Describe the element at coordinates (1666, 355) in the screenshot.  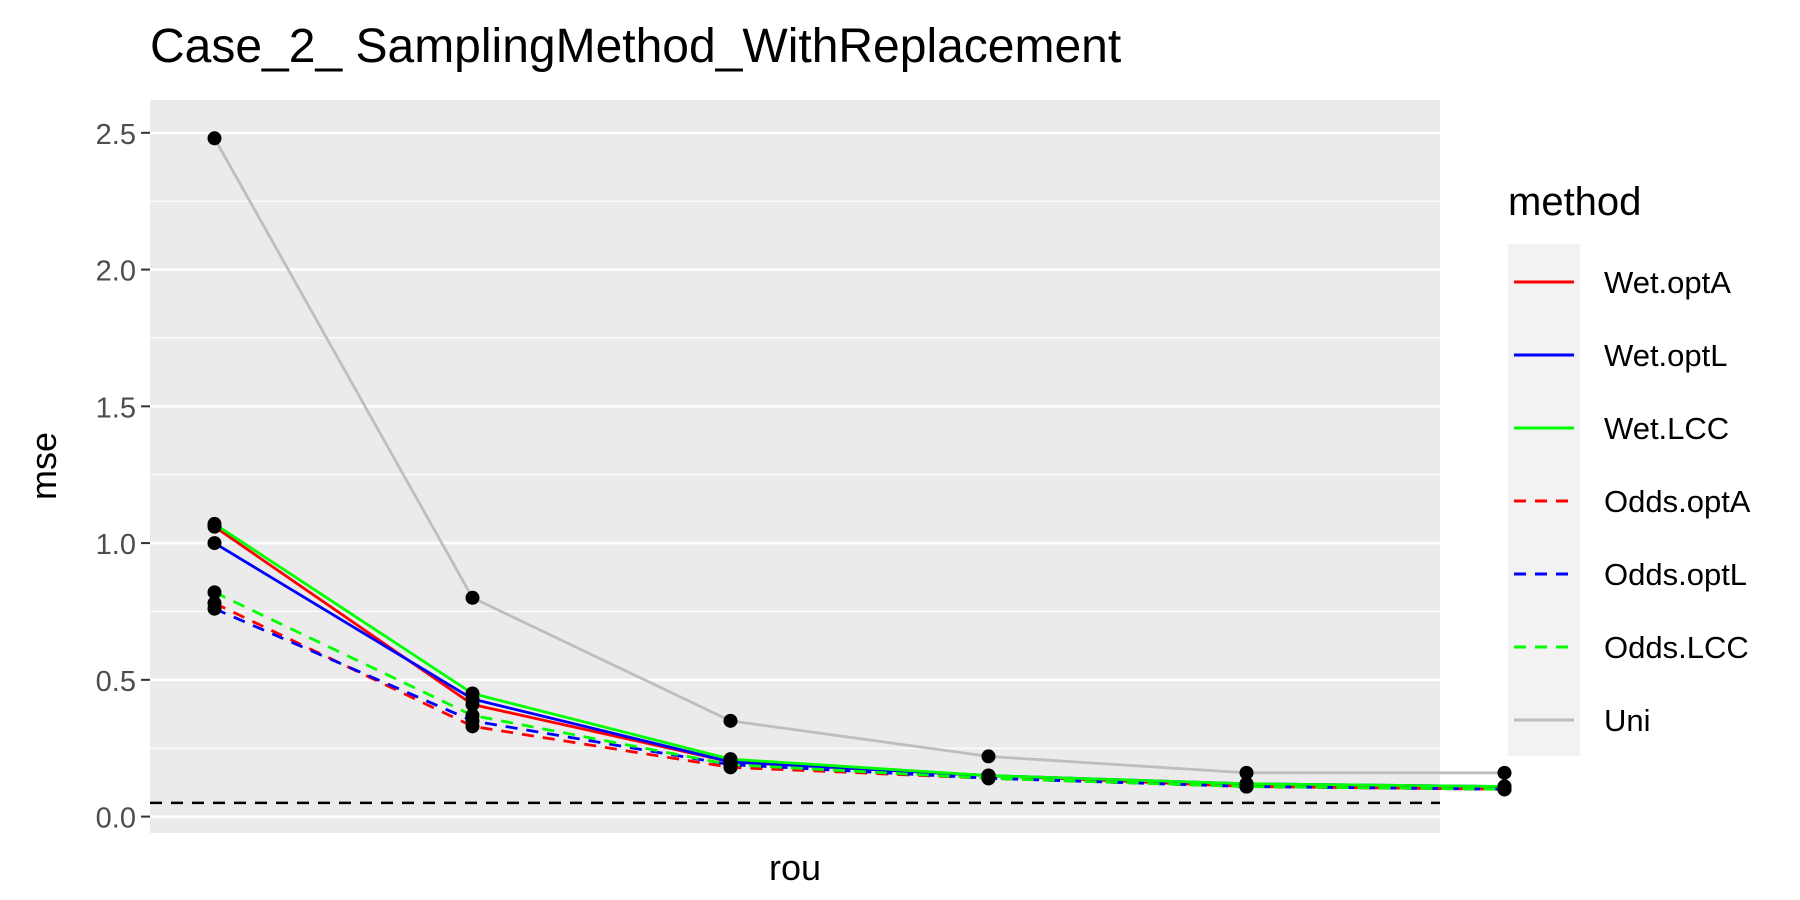
I see `legend-label: Wet.optL` at that location.